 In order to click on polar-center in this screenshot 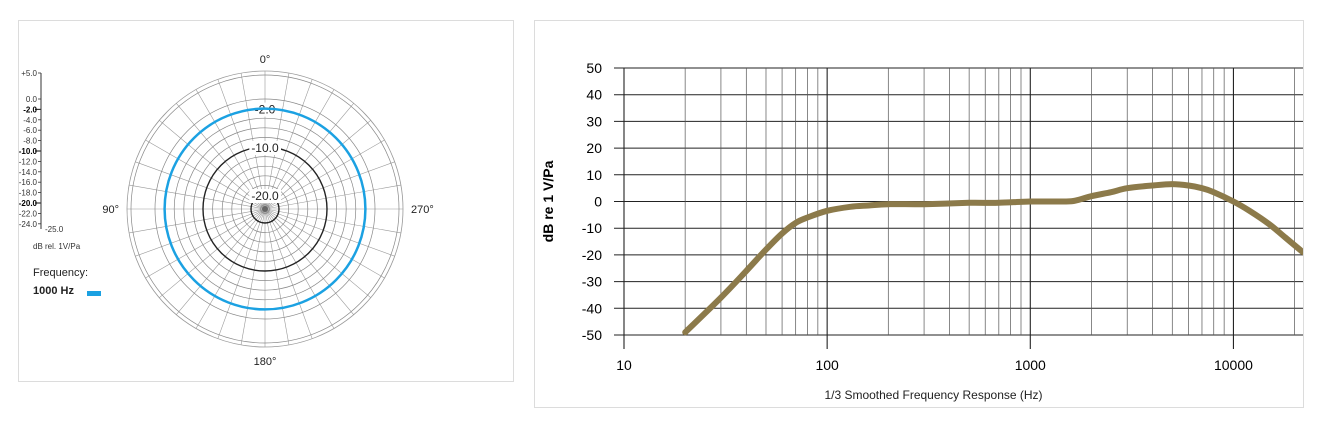, I will do `click(265, 209)`.